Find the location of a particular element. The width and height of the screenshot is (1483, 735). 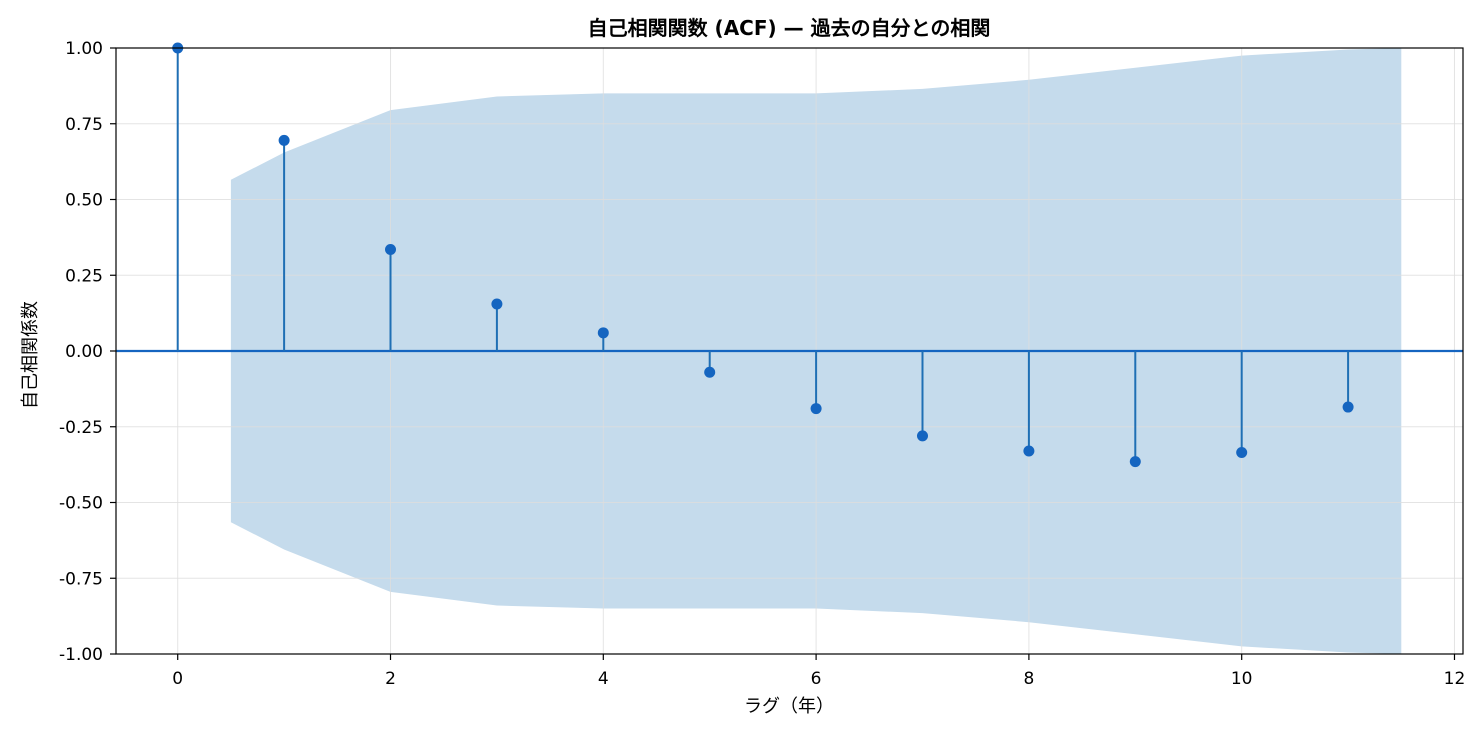

x-tick-label: 2 is located at coordinates (390, 679).